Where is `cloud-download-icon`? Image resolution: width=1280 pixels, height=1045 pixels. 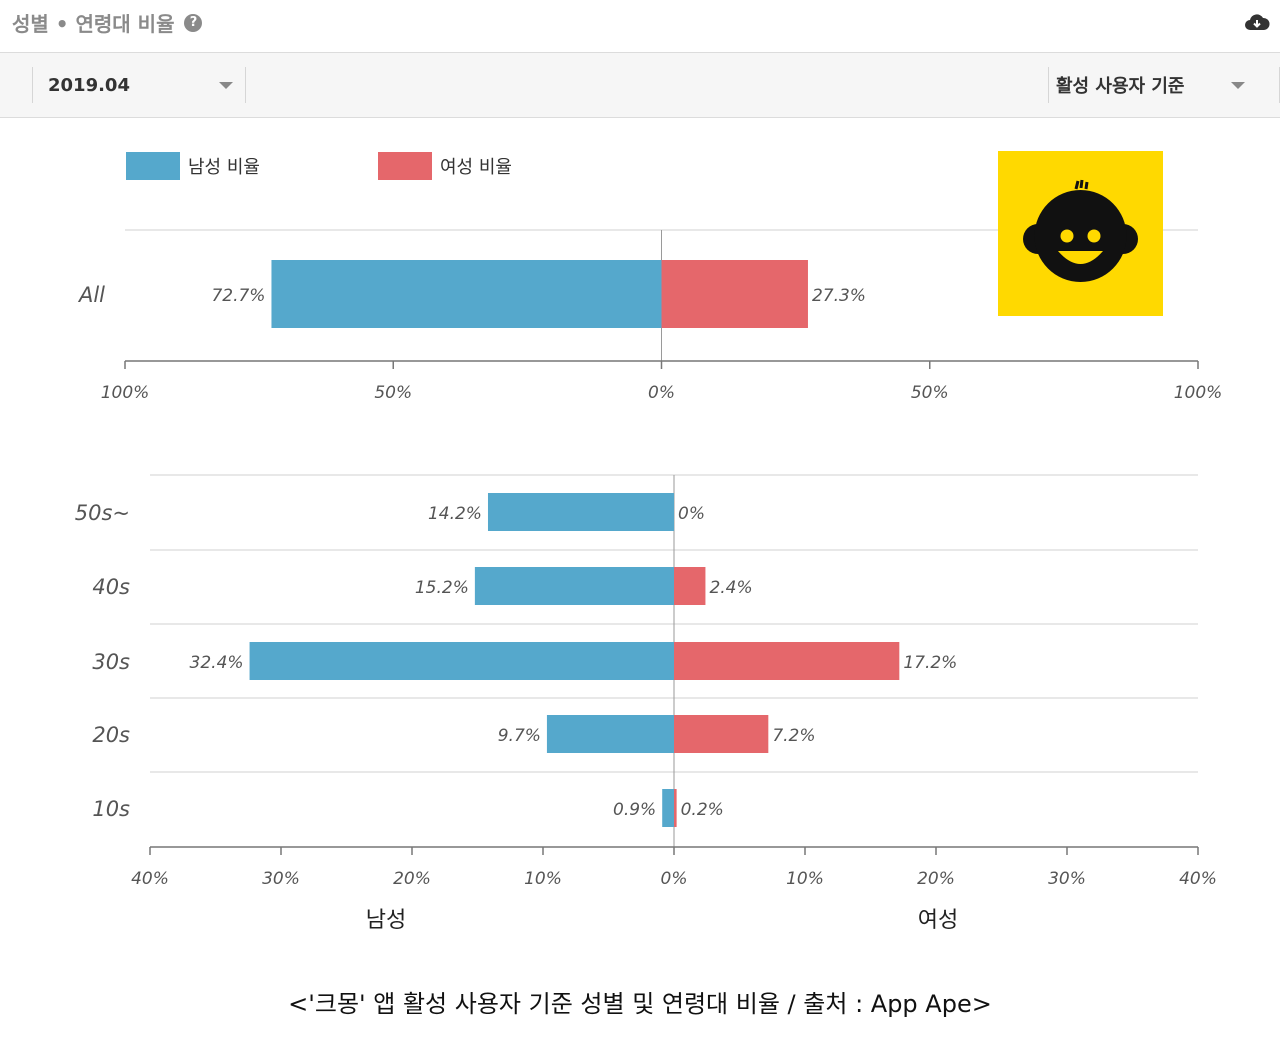
cloud-download-icon is located at coordinates (1257, 22).